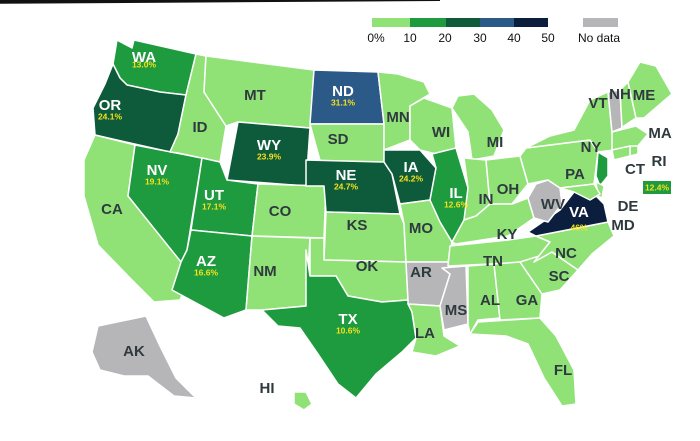  What do you see at coordinates (621, 153) in the screenshot?
I see `state-ct` at bounding box center [621, 153].